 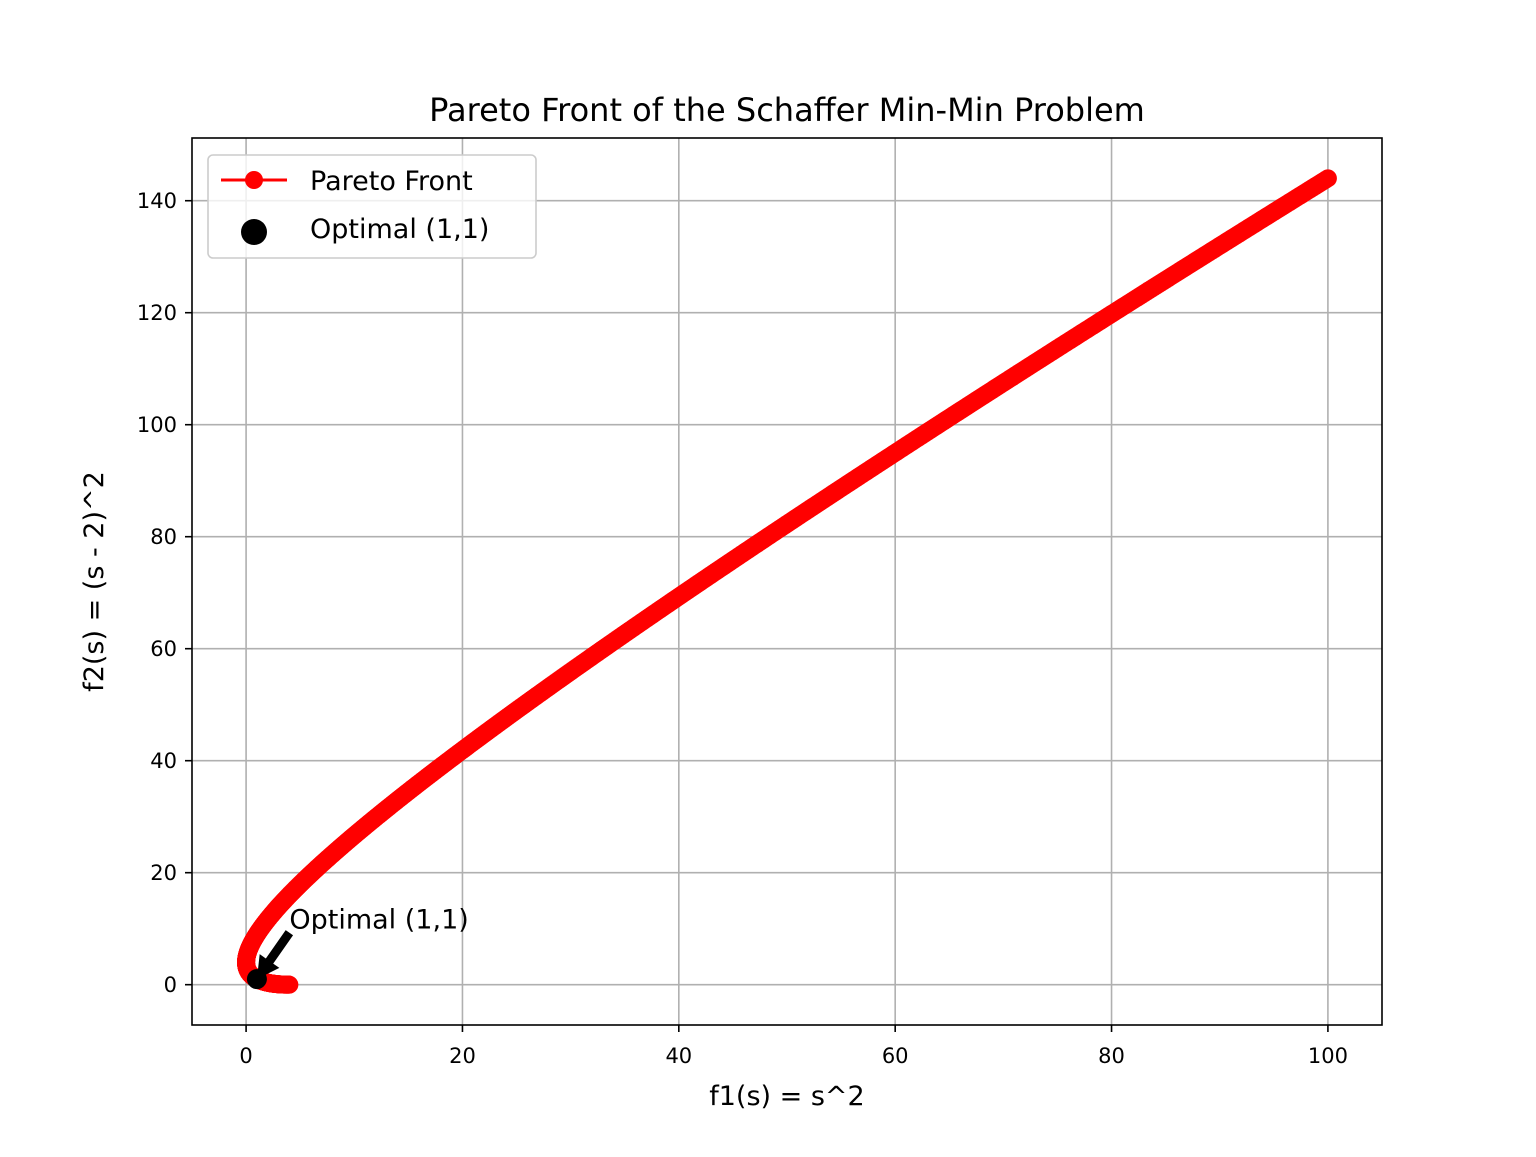 What do you see at coordinates (378, 920) in the screenshot?
I see `annotation-label: Optimal (1,1)` at bounding box center [378, 920].